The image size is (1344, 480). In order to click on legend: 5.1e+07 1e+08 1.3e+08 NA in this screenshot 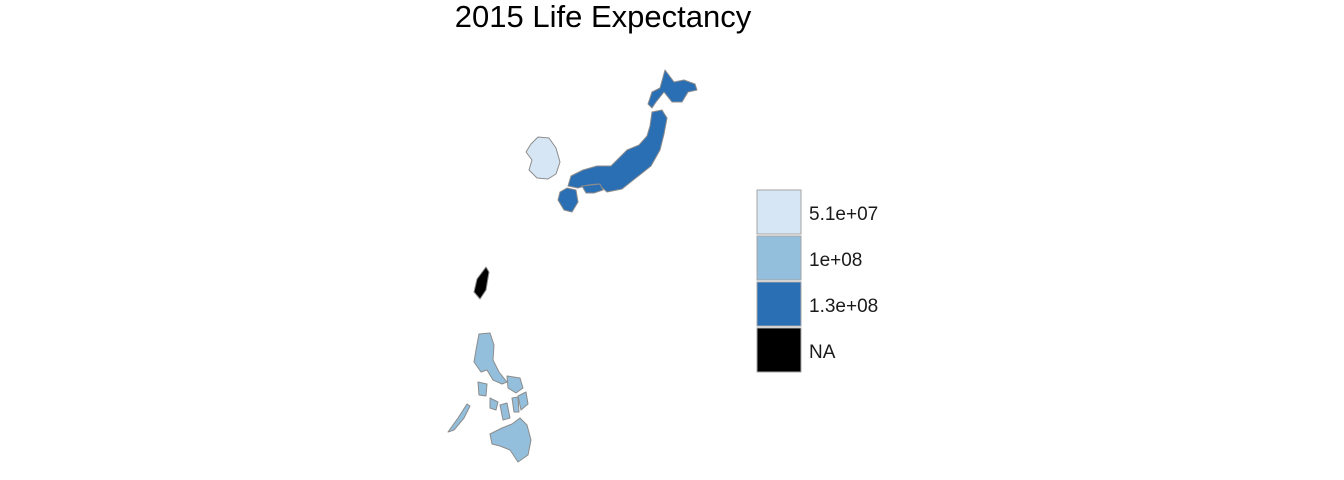, I will do `click(817, 281)`.